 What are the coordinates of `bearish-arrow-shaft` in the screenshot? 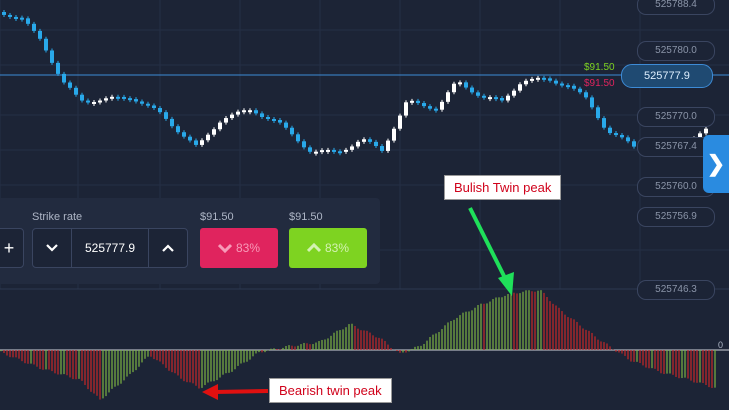 It's located at (241, 391).